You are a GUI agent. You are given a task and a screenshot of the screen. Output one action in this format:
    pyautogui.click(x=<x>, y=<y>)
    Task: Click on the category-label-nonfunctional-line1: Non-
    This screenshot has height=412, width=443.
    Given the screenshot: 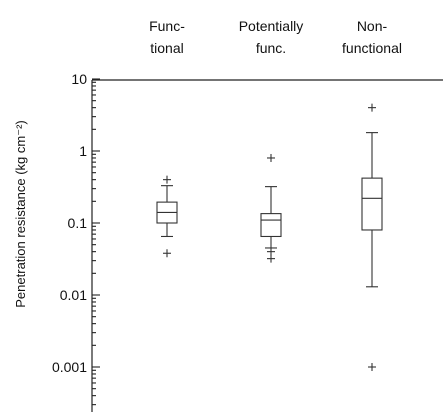 What is the action you would take?
    pyautogui.click(x=372, y=26)
    